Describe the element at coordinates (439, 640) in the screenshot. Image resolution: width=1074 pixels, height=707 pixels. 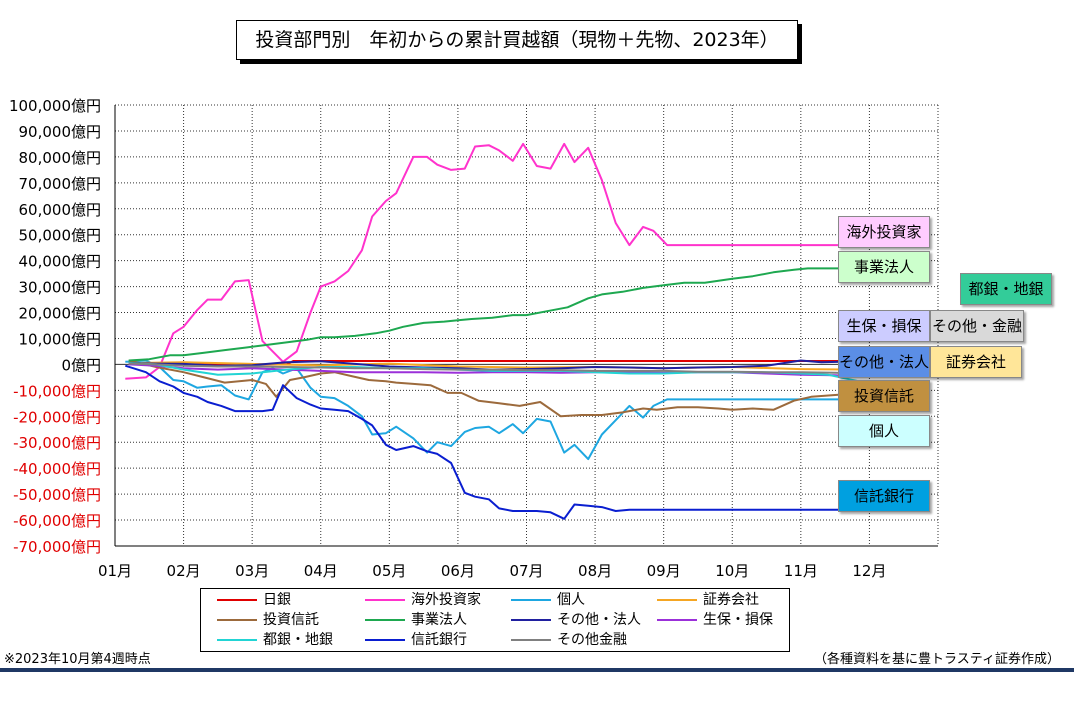
I see `legend-label: 信託銀行` at that location.